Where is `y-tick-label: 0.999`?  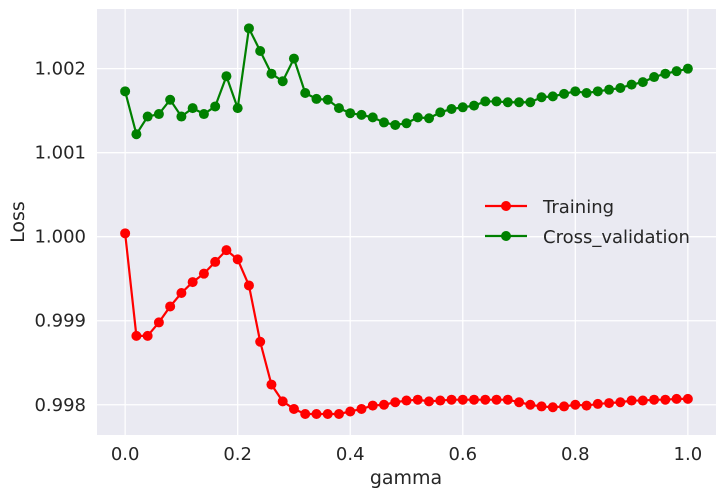 y-tick-label: 0.999 is located at coordinates (60, 321).